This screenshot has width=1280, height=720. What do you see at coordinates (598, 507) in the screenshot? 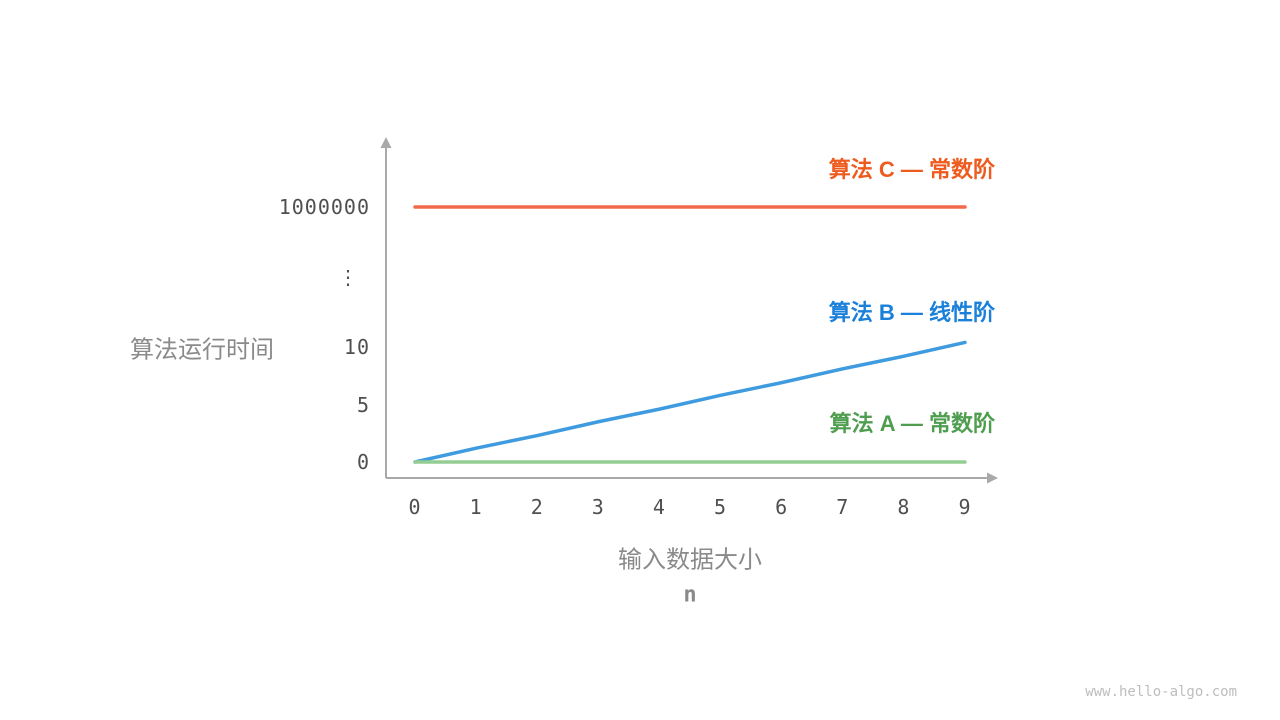
I see `x-tick-label: 3` at bounding box center [598, 507].